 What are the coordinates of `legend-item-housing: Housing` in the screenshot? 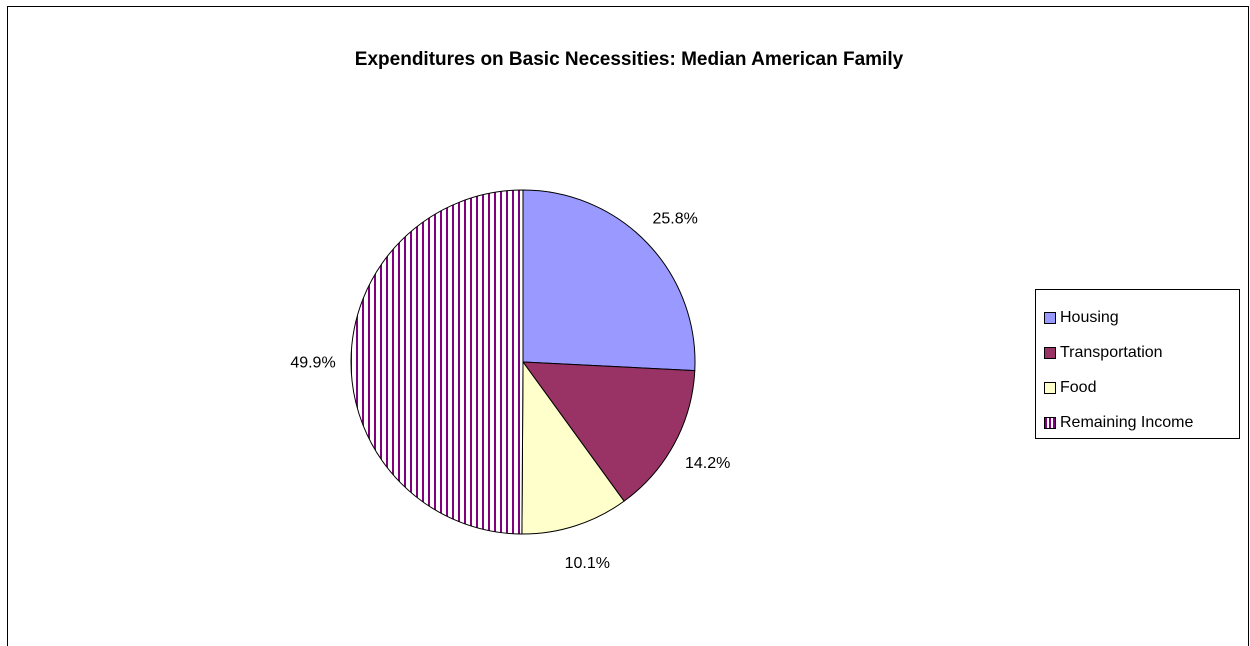 It's located at (1141, 317).